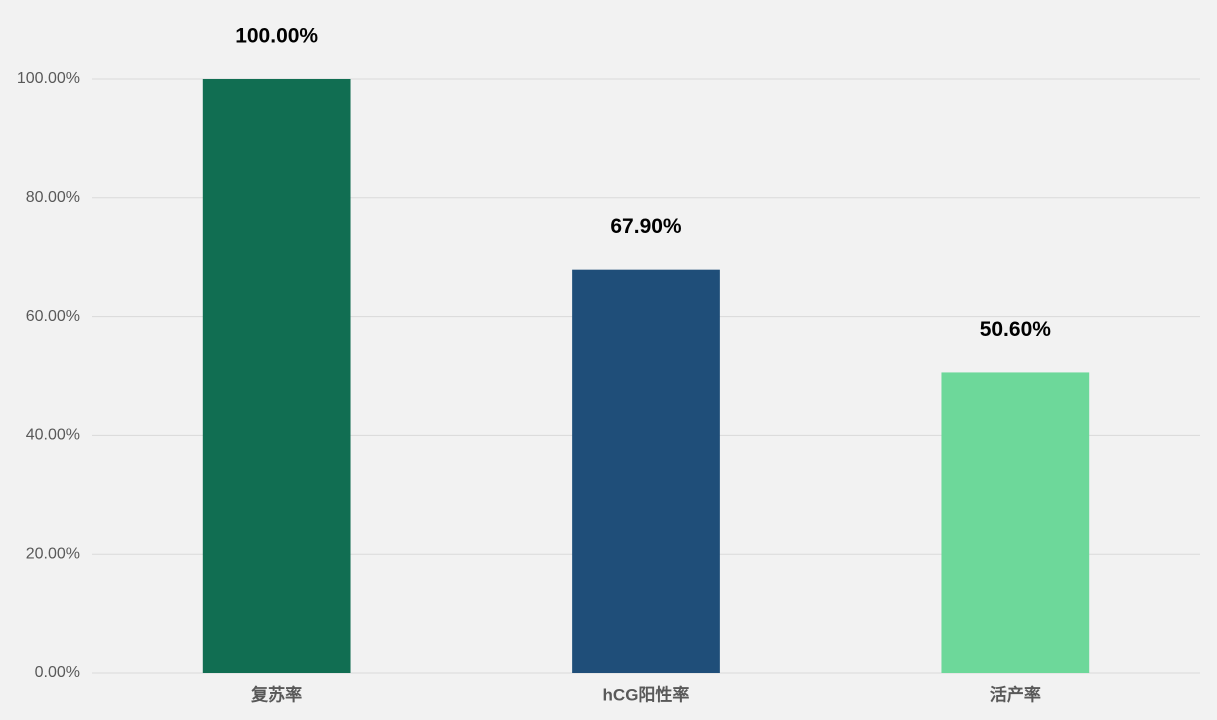  What do you see at coordinates (1015, 694) in the screenshot?
I see `x-tick-label: 活产率` at bounding box center [1015, 694].